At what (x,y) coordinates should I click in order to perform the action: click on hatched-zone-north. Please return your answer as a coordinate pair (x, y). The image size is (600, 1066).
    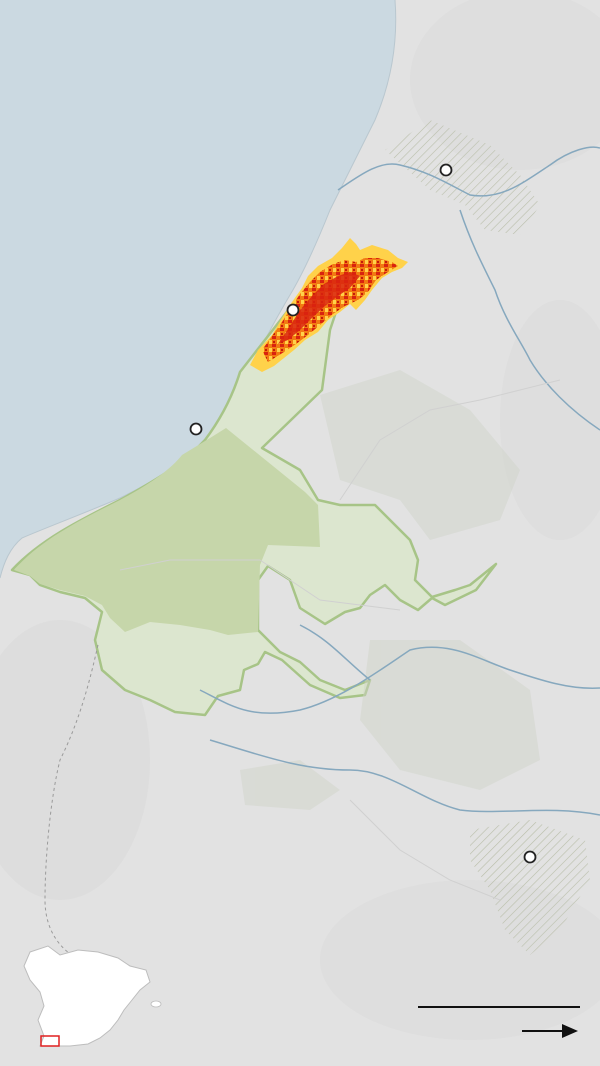
    Looking at the image, I should click on (462, 177).